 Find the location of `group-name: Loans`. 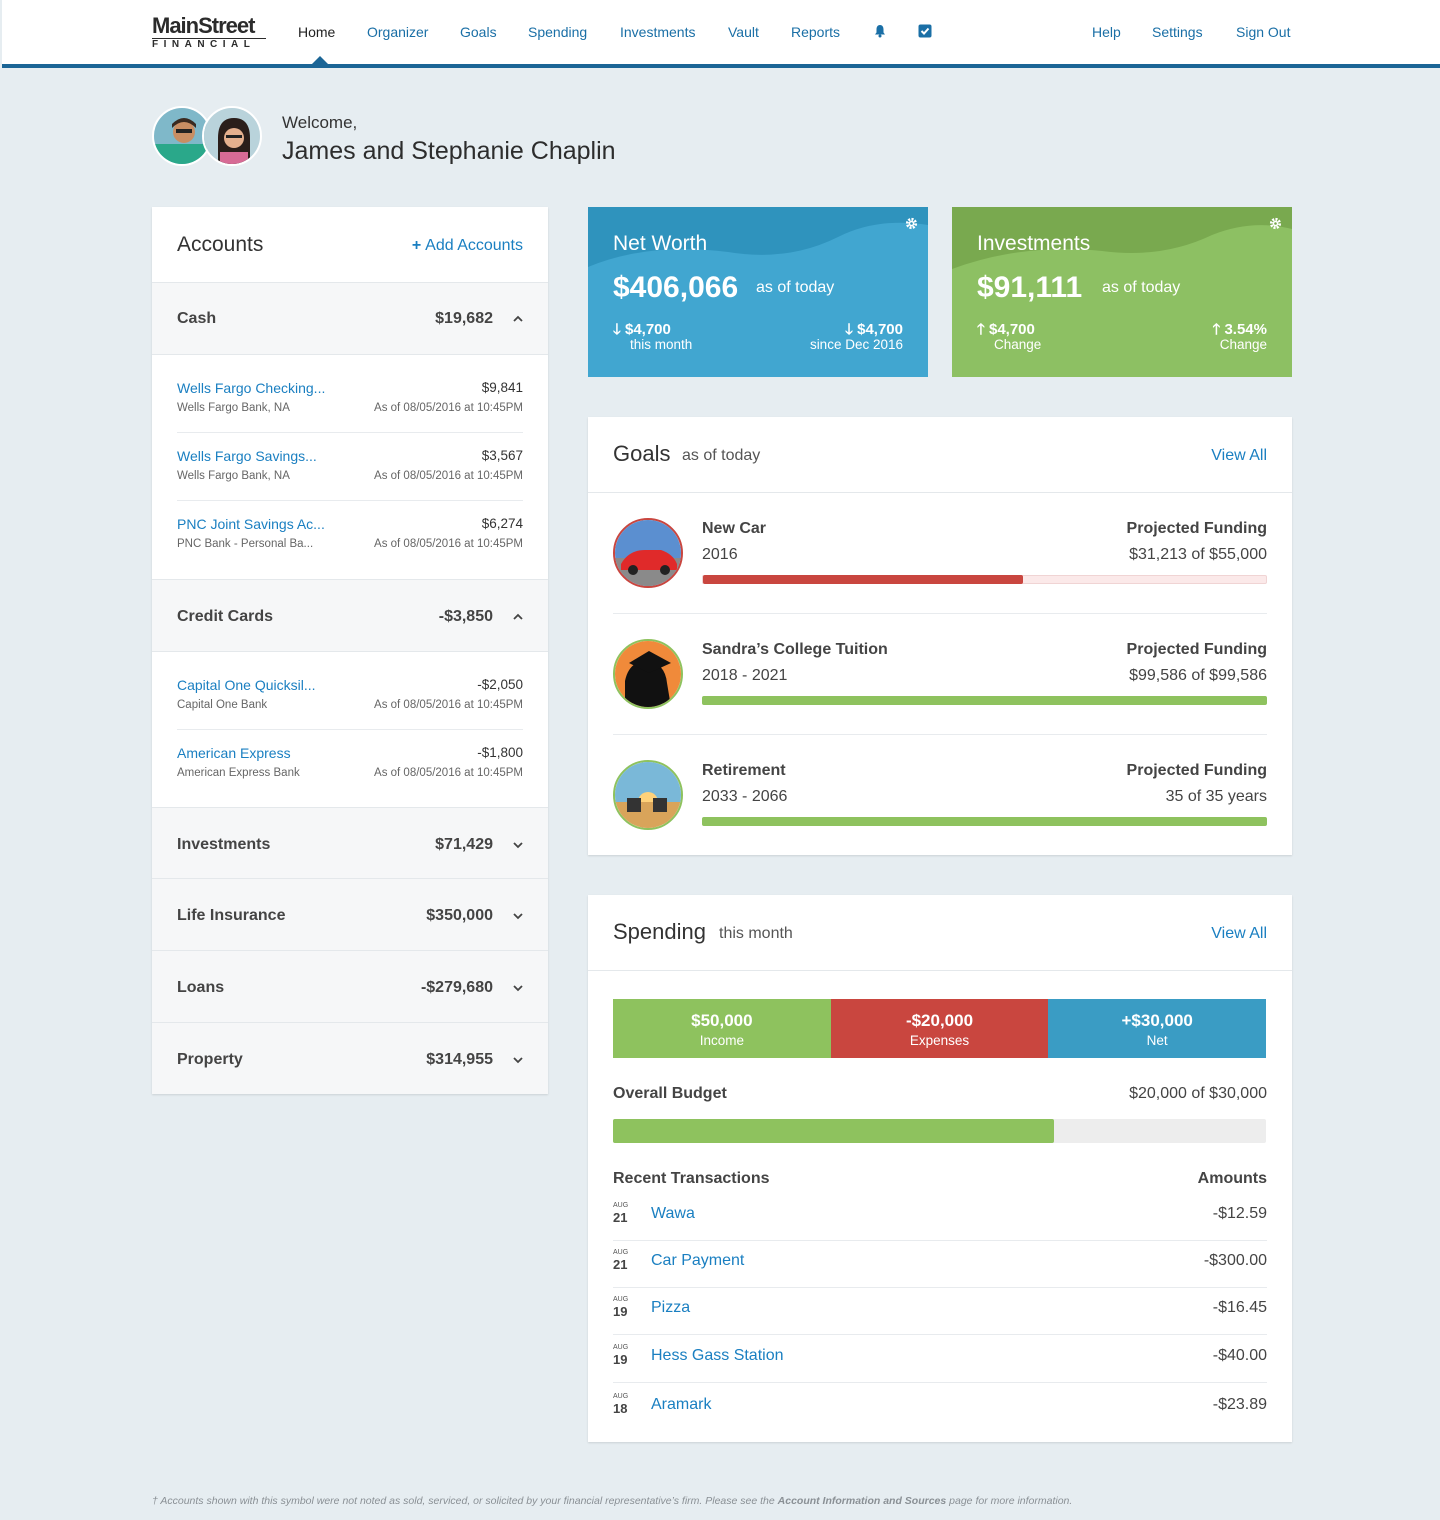

group-name: Loans is located at coordinates (201, 987).